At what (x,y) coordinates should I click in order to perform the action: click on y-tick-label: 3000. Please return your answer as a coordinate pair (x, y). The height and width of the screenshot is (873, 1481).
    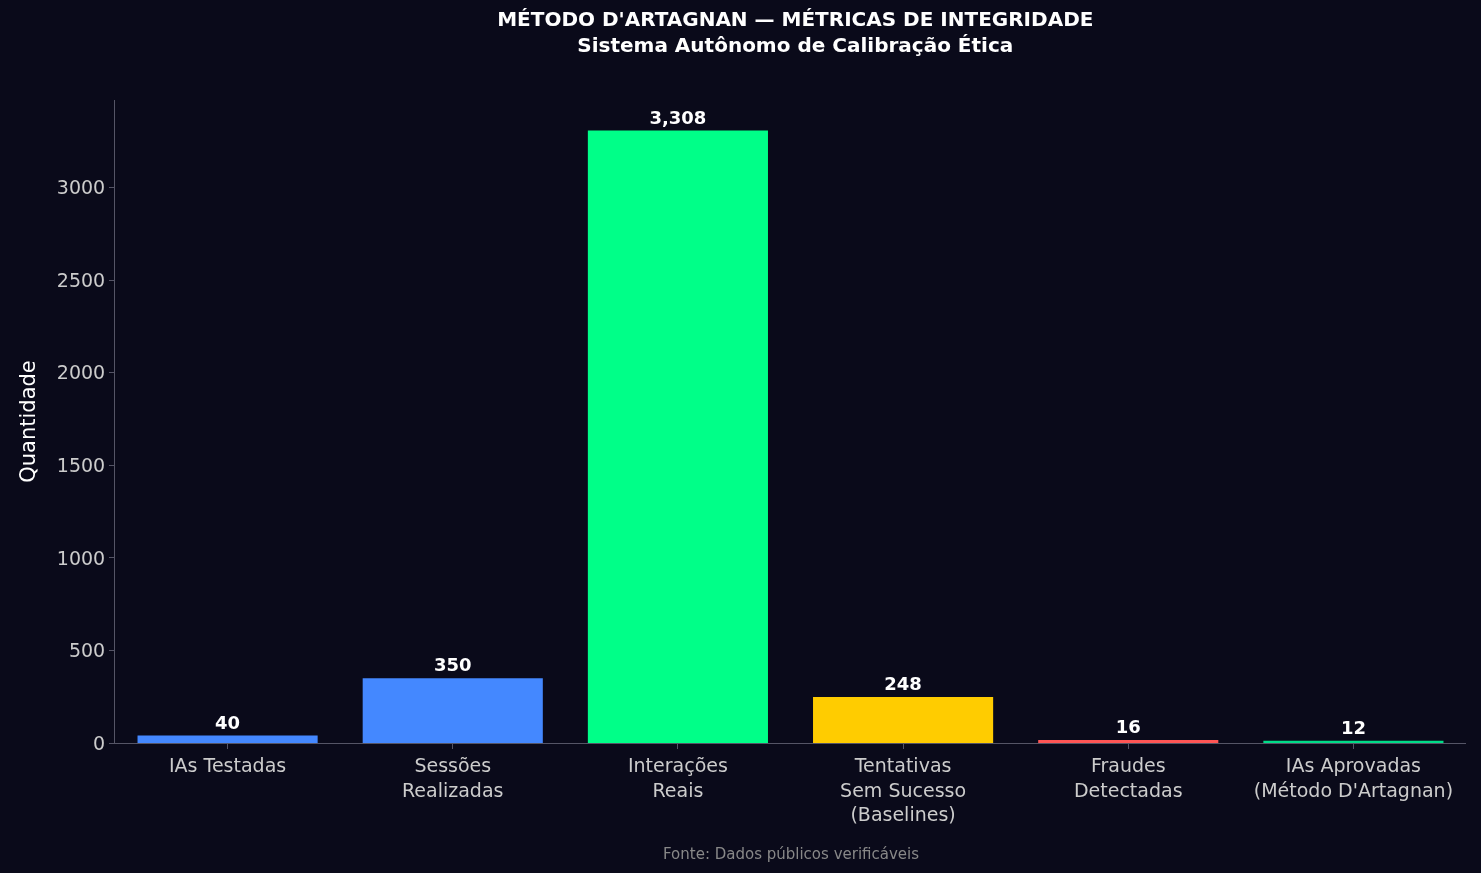
    Looking at the image, I should click on (81, 187).